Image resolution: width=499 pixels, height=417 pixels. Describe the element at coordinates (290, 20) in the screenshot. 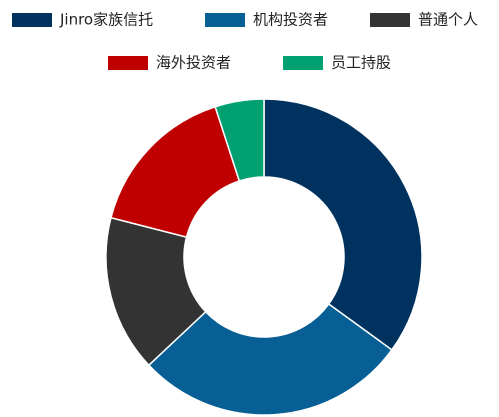

I see `legend-label: 机构投资者` at that location.